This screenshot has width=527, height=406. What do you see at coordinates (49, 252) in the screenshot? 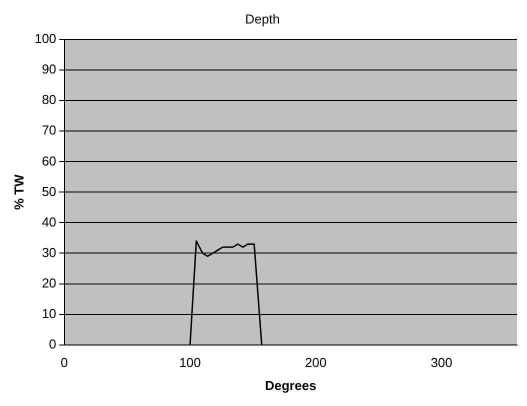
I see `y-tick-label: 30` at bounding box center [49, 252].